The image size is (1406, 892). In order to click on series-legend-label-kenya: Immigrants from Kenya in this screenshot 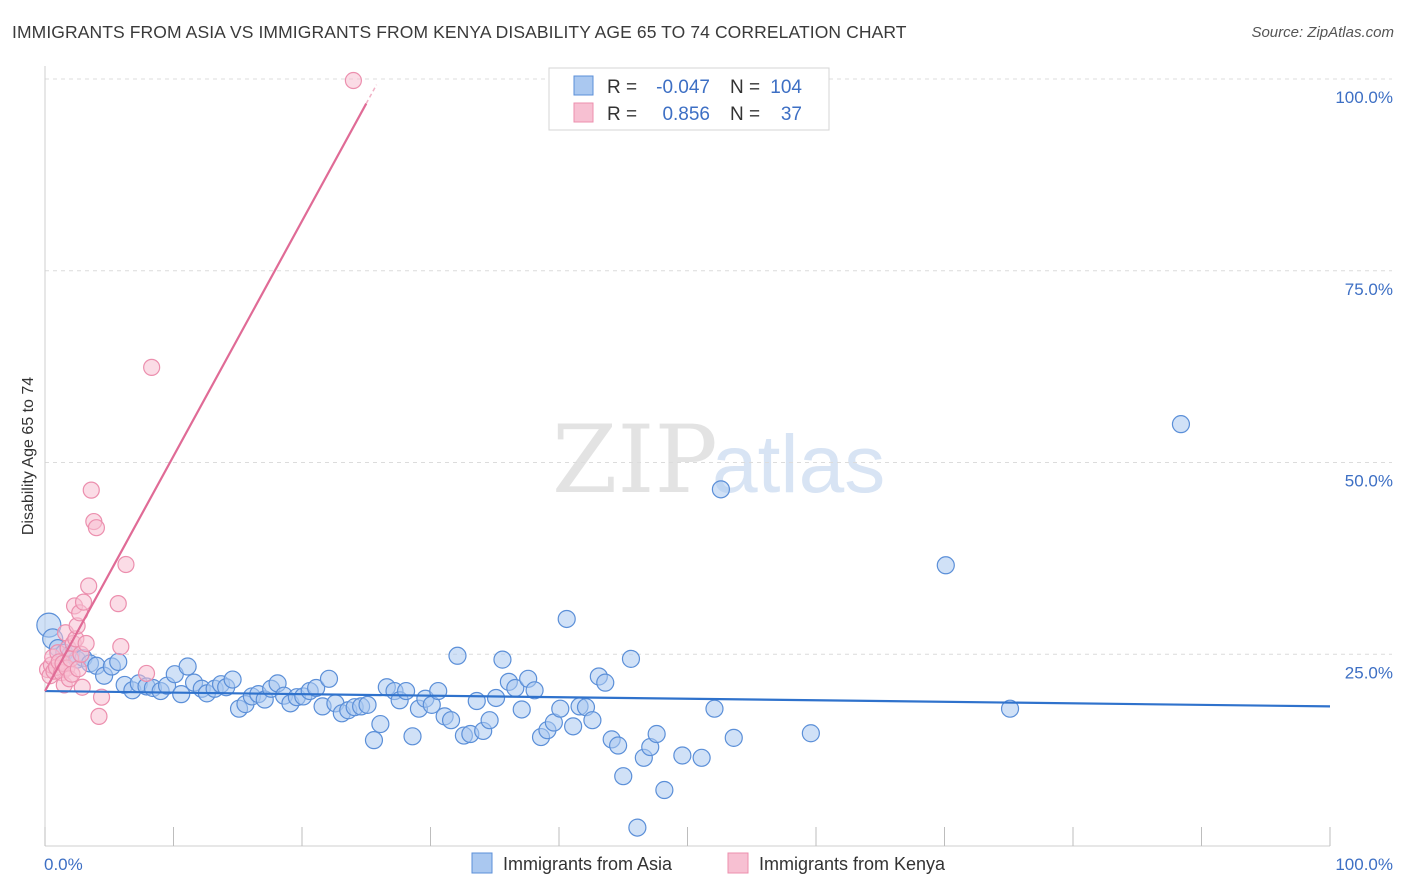, I will do `click(852, 864)`.